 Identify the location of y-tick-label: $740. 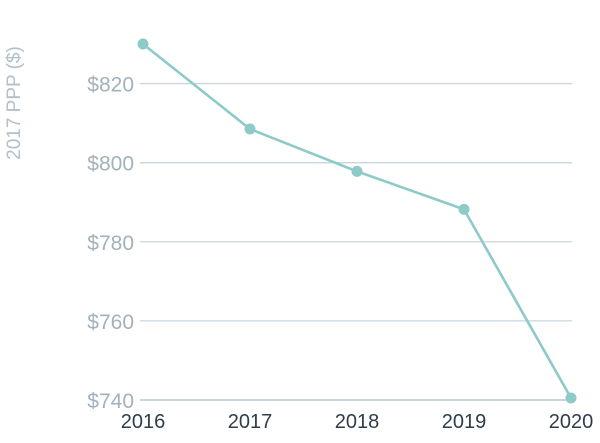
(110, 401).